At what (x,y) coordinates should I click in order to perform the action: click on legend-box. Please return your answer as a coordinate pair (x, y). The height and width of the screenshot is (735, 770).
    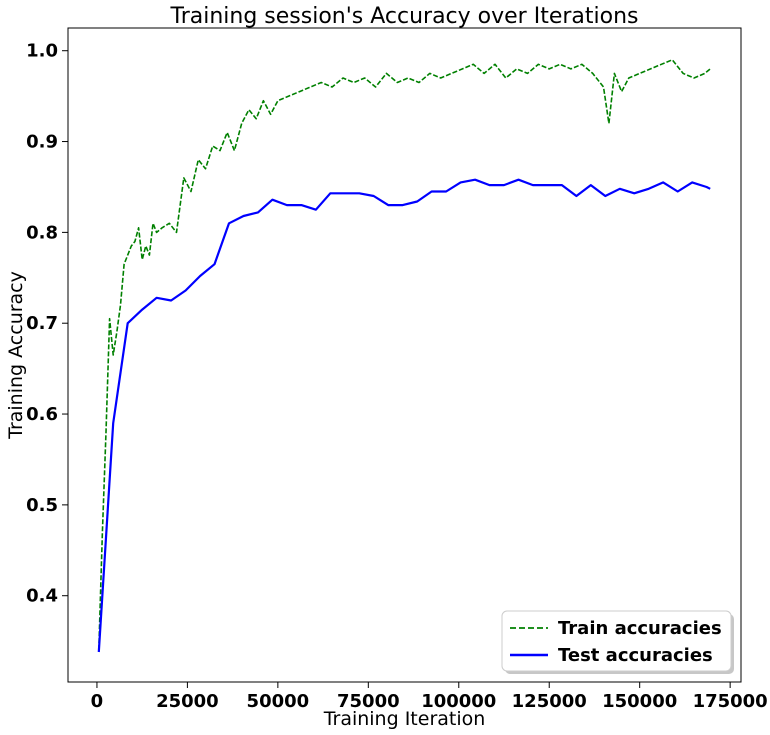
    Looking at the image, I should click on (616, 641).